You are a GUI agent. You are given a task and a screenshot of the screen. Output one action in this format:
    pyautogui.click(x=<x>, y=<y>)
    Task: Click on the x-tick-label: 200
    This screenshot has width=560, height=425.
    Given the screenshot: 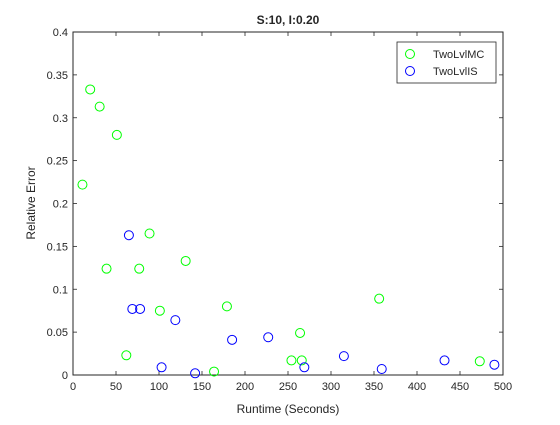 What is the action you would take?
    pyautogui.click(x=245, y=387)
    